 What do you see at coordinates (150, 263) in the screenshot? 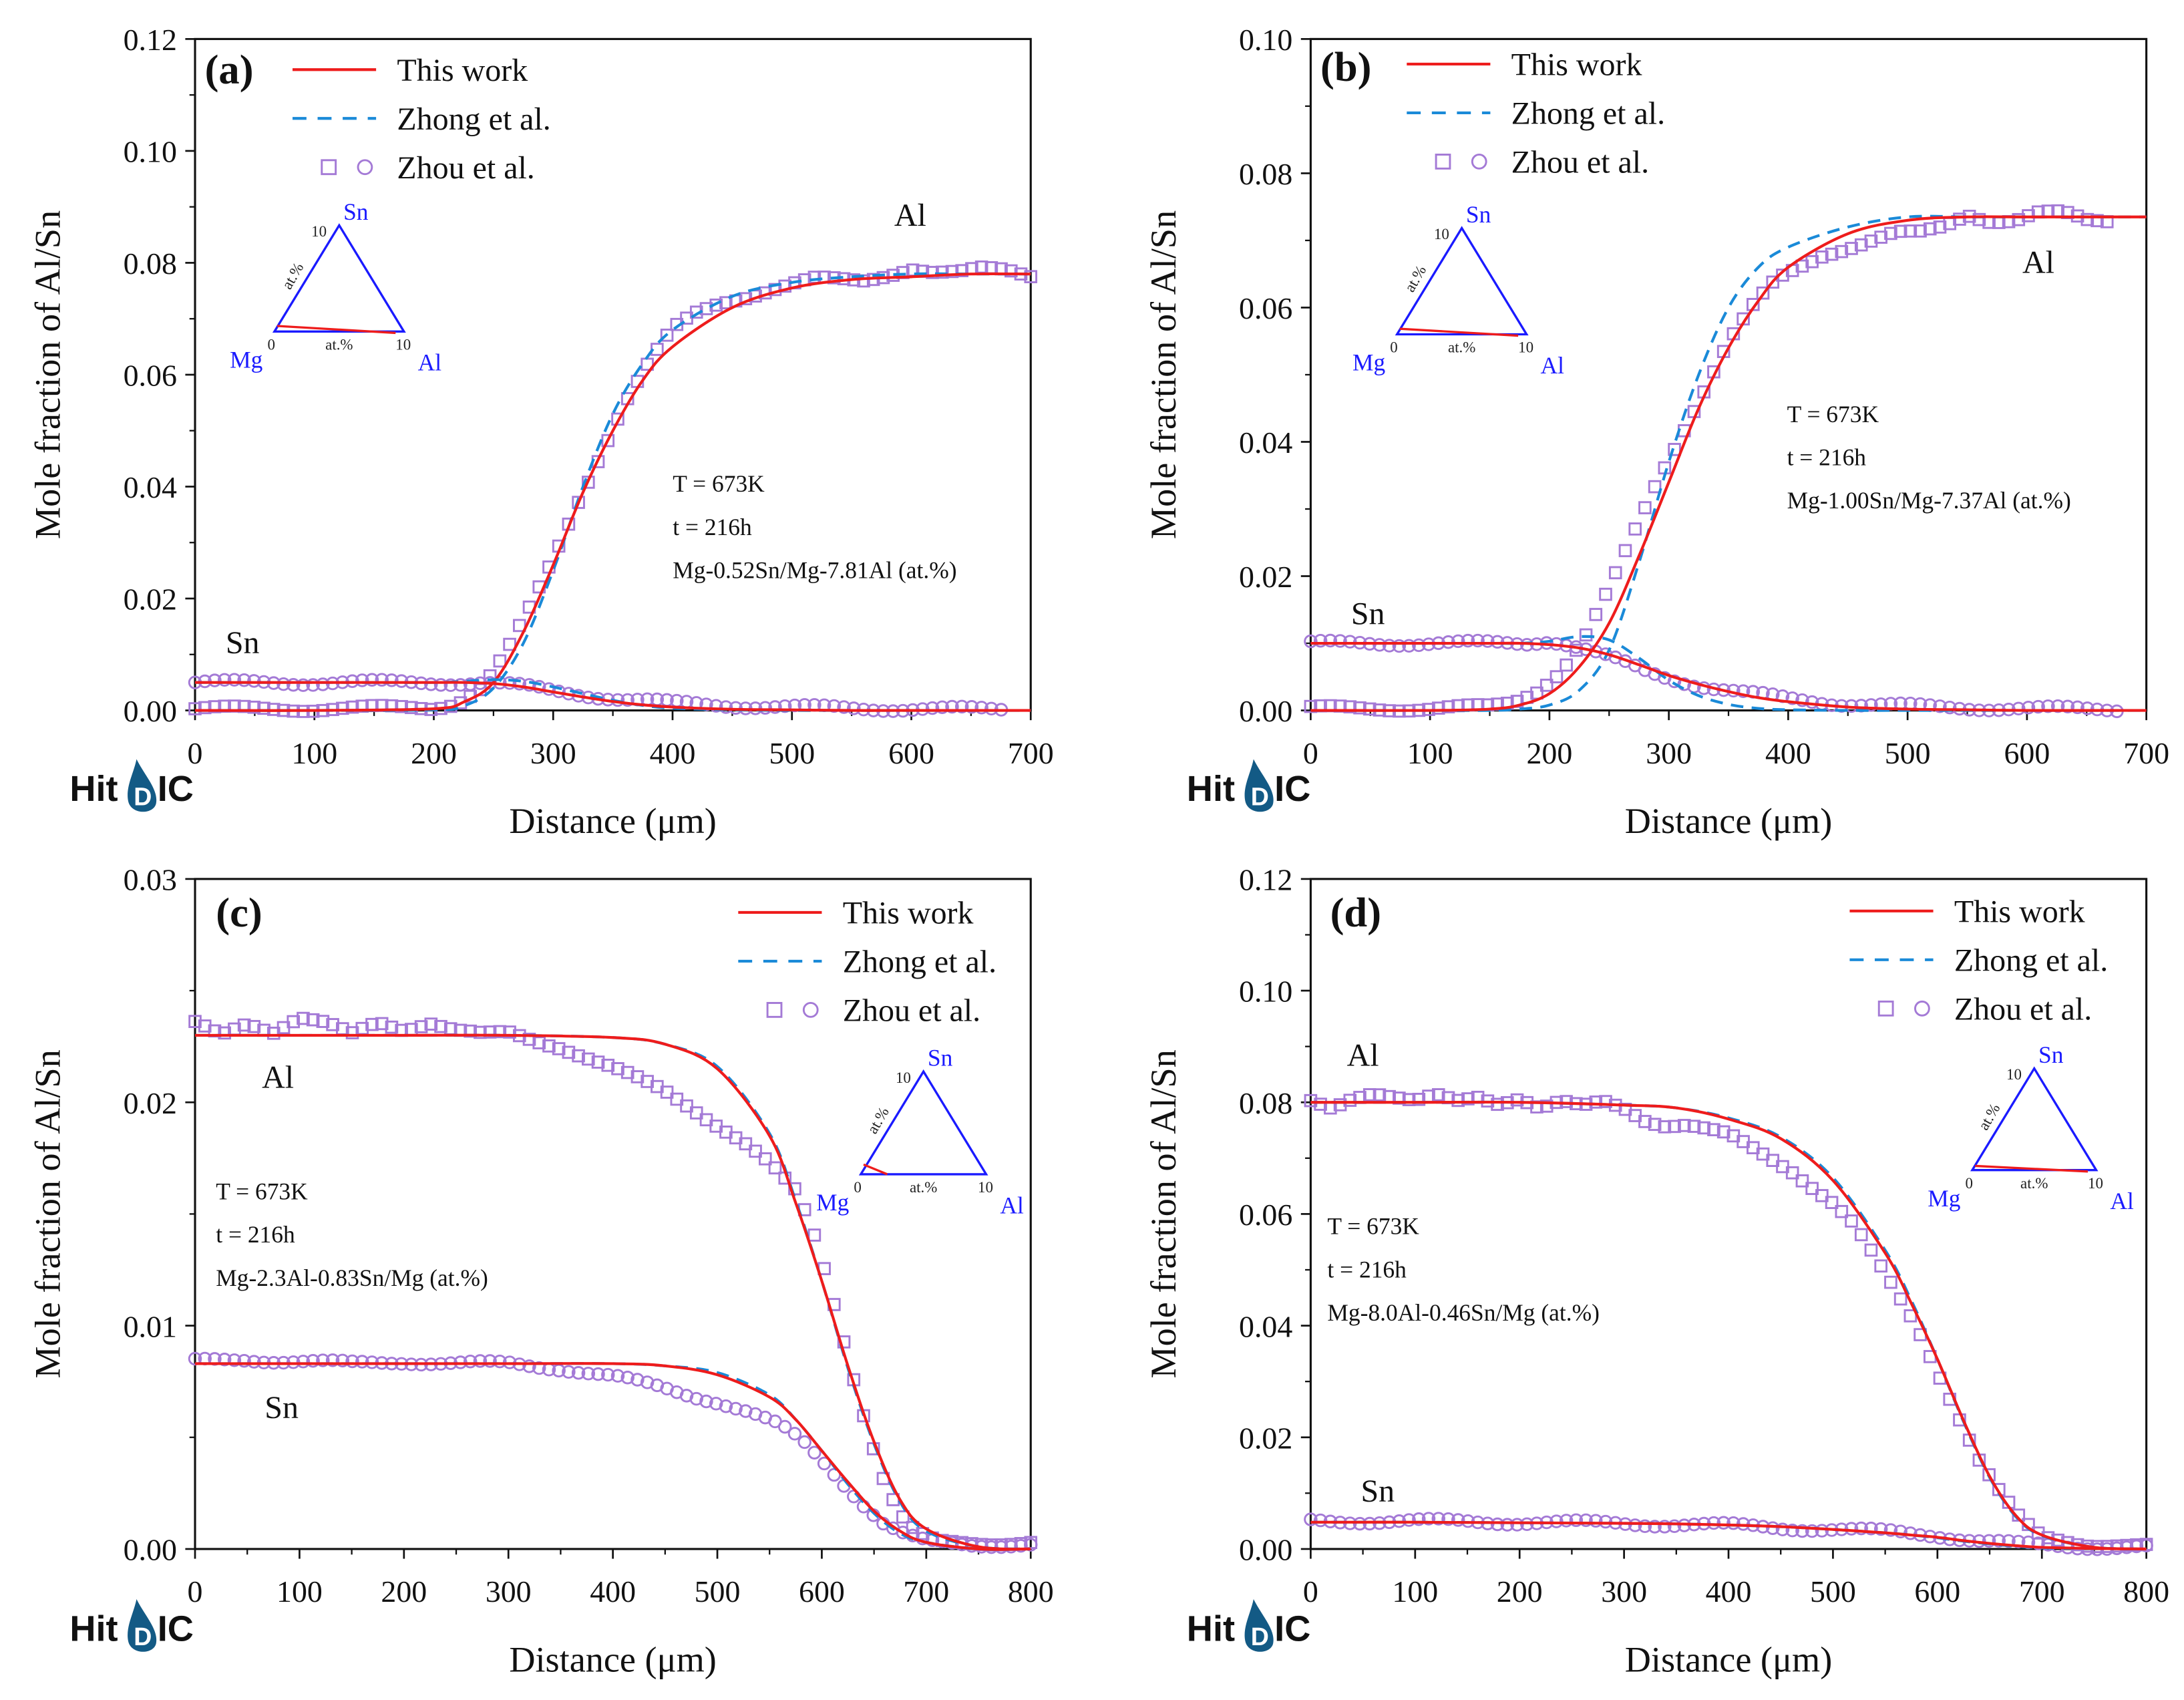
I see `y-tick-label: 0.08` at bounding box center [150, 263].